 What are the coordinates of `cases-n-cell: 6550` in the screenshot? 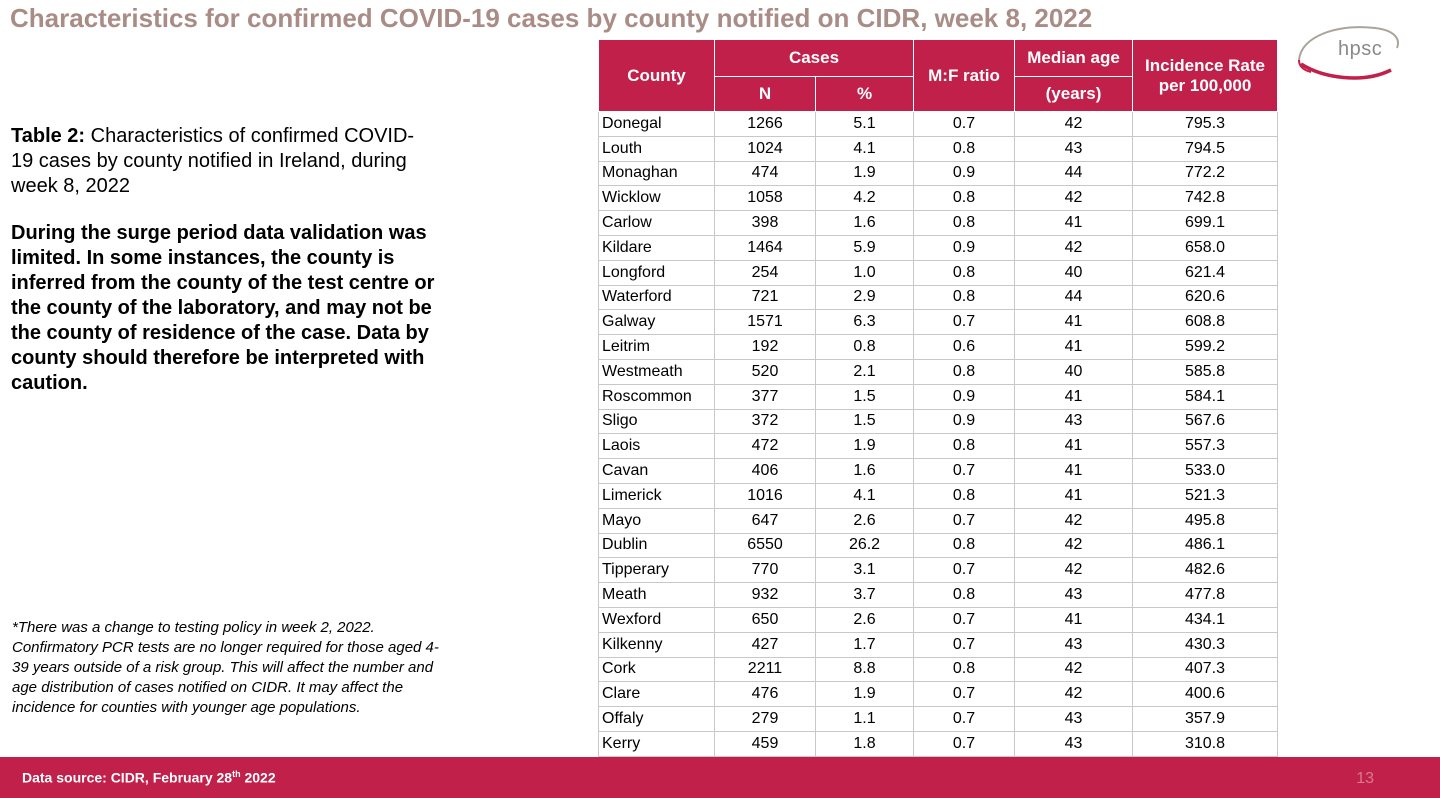 It's located at (765, 545).